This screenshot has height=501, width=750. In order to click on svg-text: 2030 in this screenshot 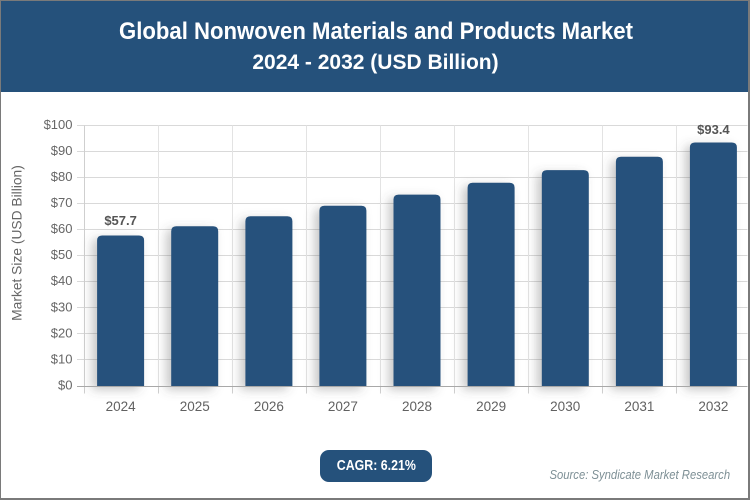, I will do `click(565, 406)`.